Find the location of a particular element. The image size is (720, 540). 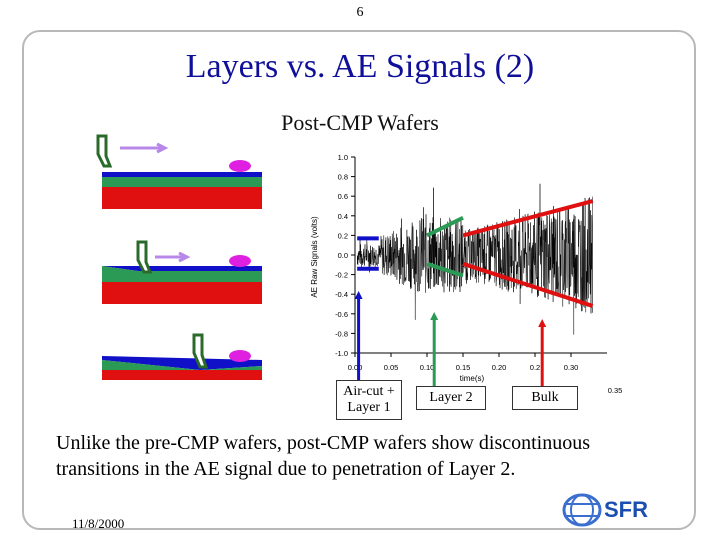

slide-title: Layers vs. AE Signals (2) is located at coordinates (360, 66).